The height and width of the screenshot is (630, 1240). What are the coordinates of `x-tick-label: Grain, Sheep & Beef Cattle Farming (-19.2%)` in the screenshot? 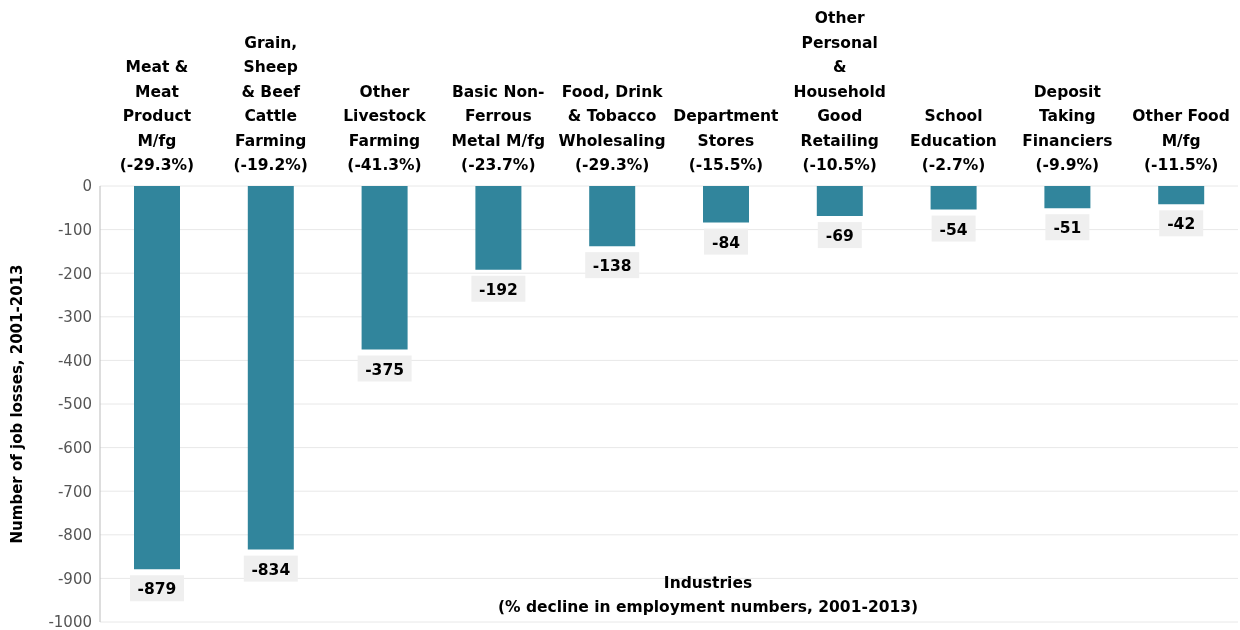 It's located at (270, 103).